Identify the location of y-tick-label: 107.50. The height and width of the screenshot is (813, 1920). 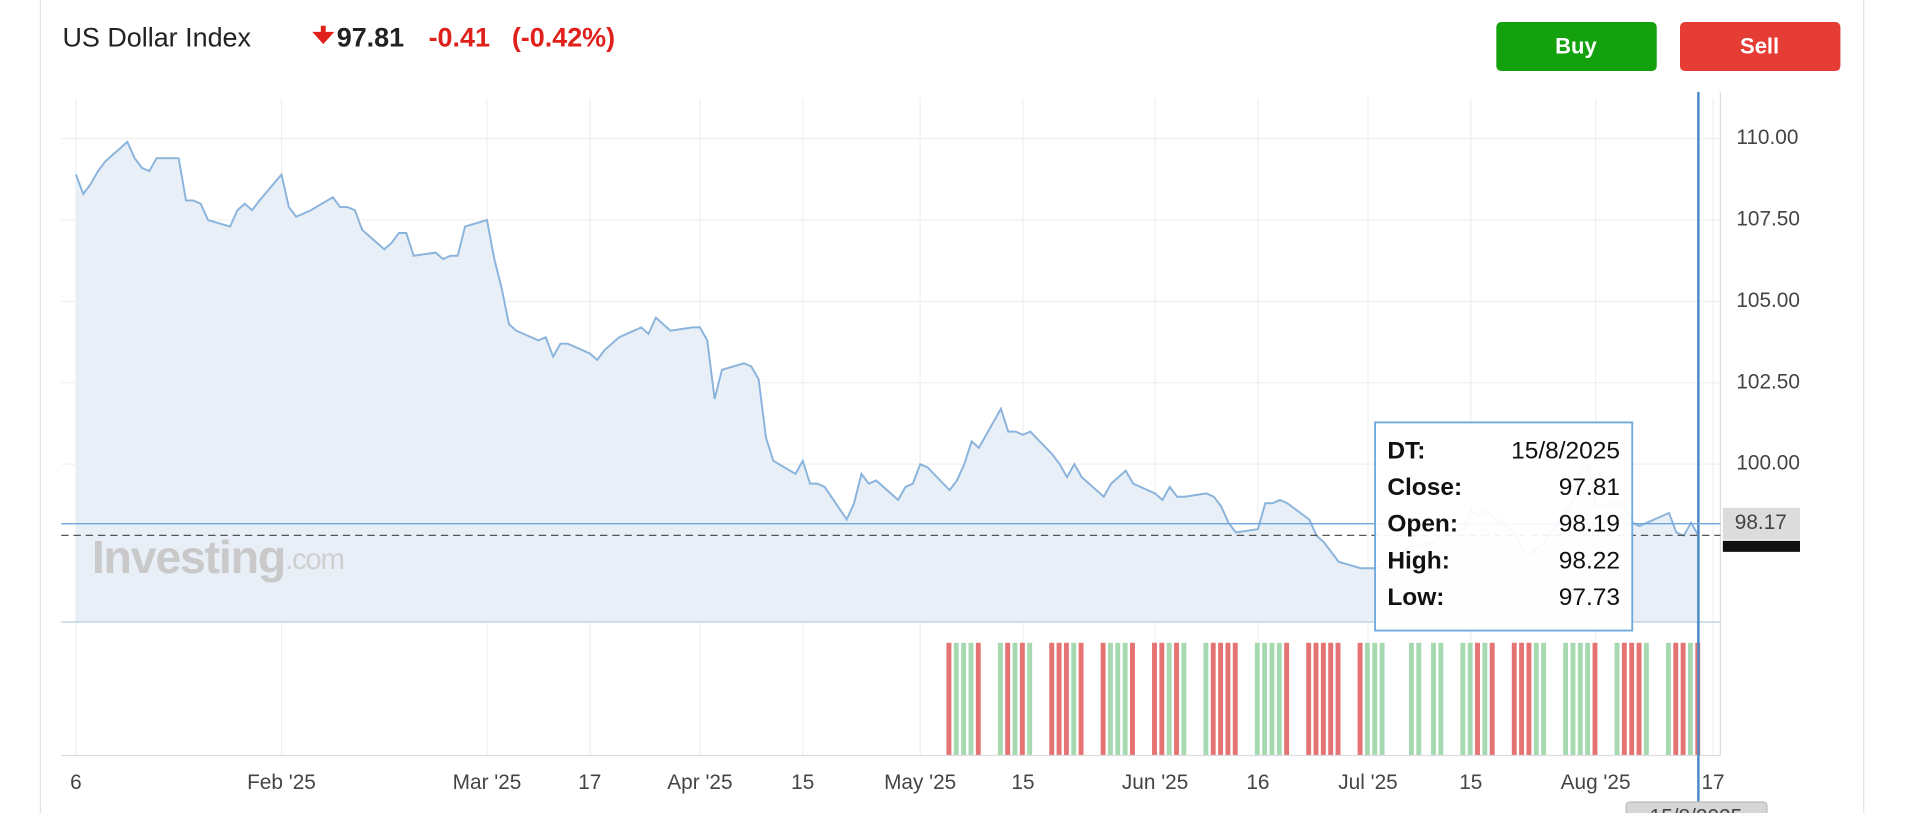
(1768, 219).